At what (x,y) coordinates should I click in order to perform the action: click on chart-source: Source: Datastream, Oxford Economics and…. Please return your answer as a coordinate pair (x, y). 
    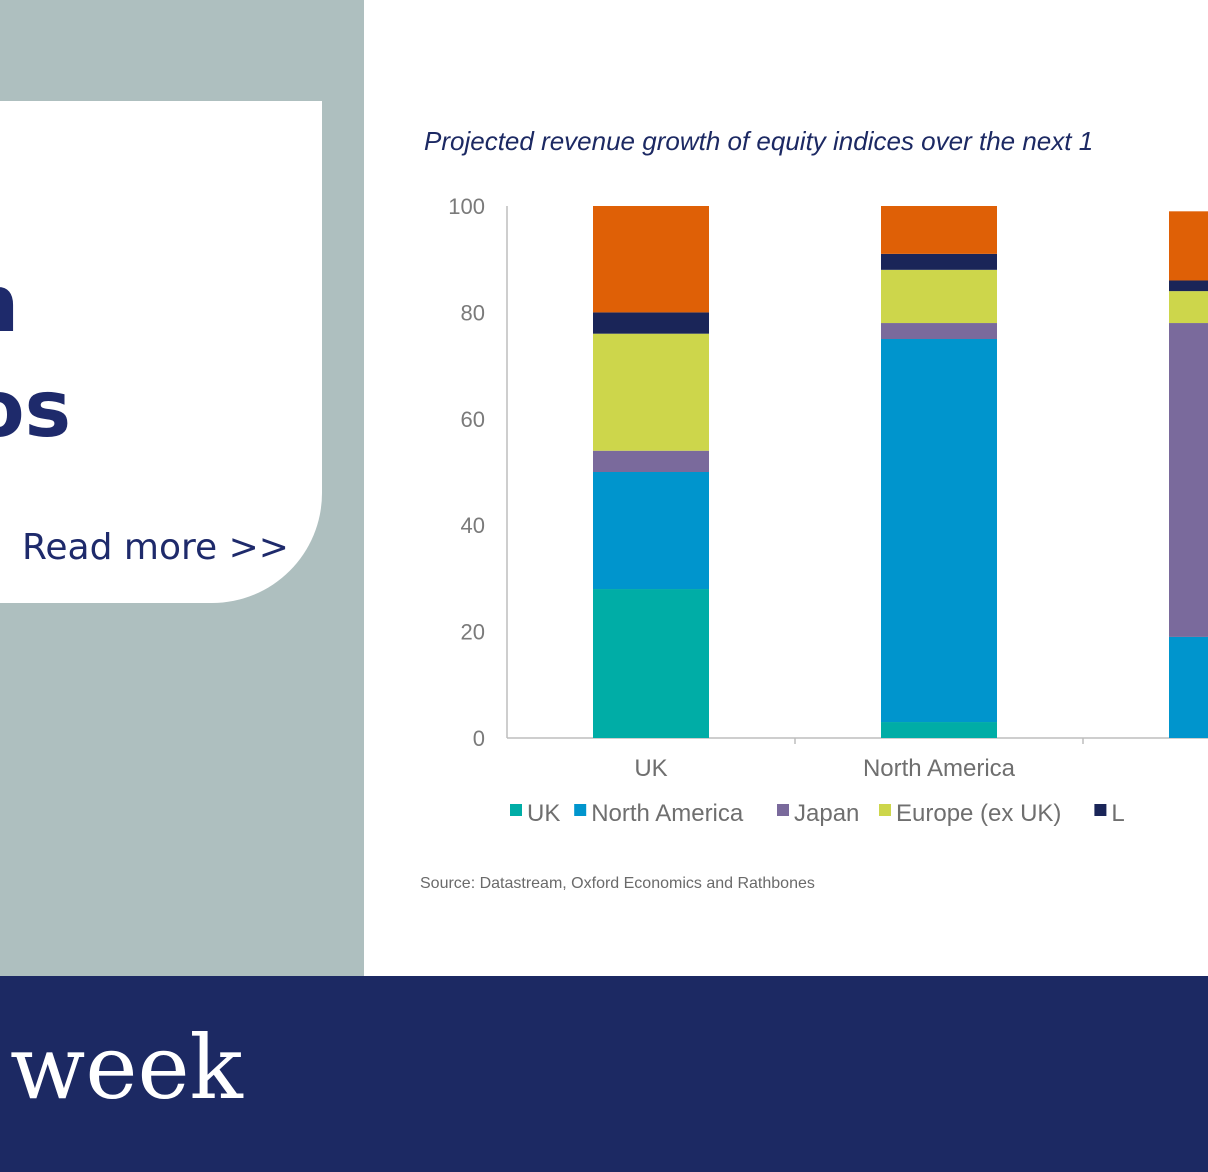
    Looking at the image, I should click on (617, 883).